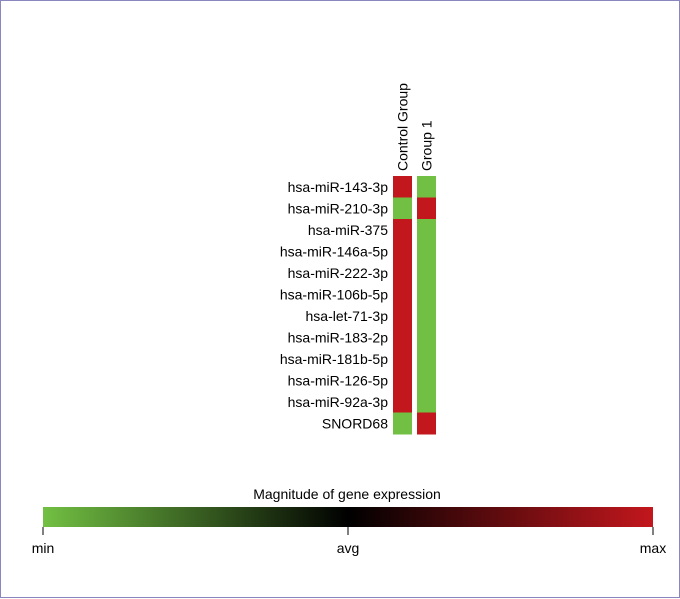 The width and height of the screenshot is (680, 599). Describe the element at coordinates (334, 251) in the screenshot. I see `row-label: hsa-miR-146a-5p` at that location.